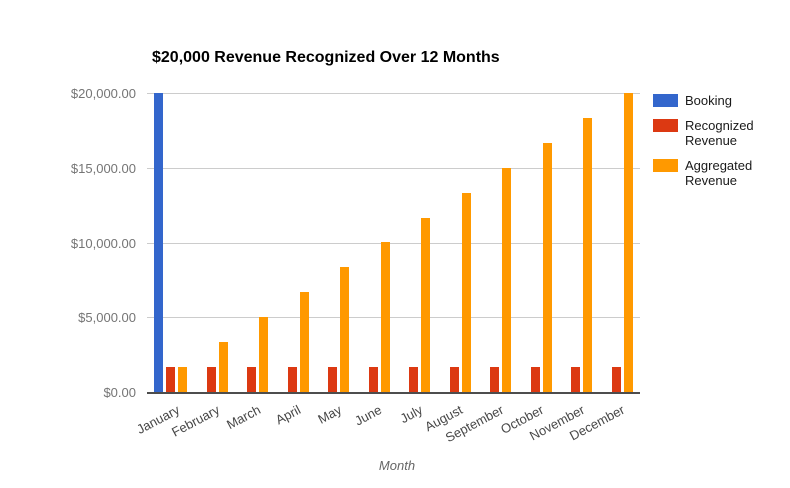 This screenshot has width=790, height=488. What do you see at coordinates (498, 242) in the screenshot?
I see `bar-group-september` at bounding box center [498, 242].